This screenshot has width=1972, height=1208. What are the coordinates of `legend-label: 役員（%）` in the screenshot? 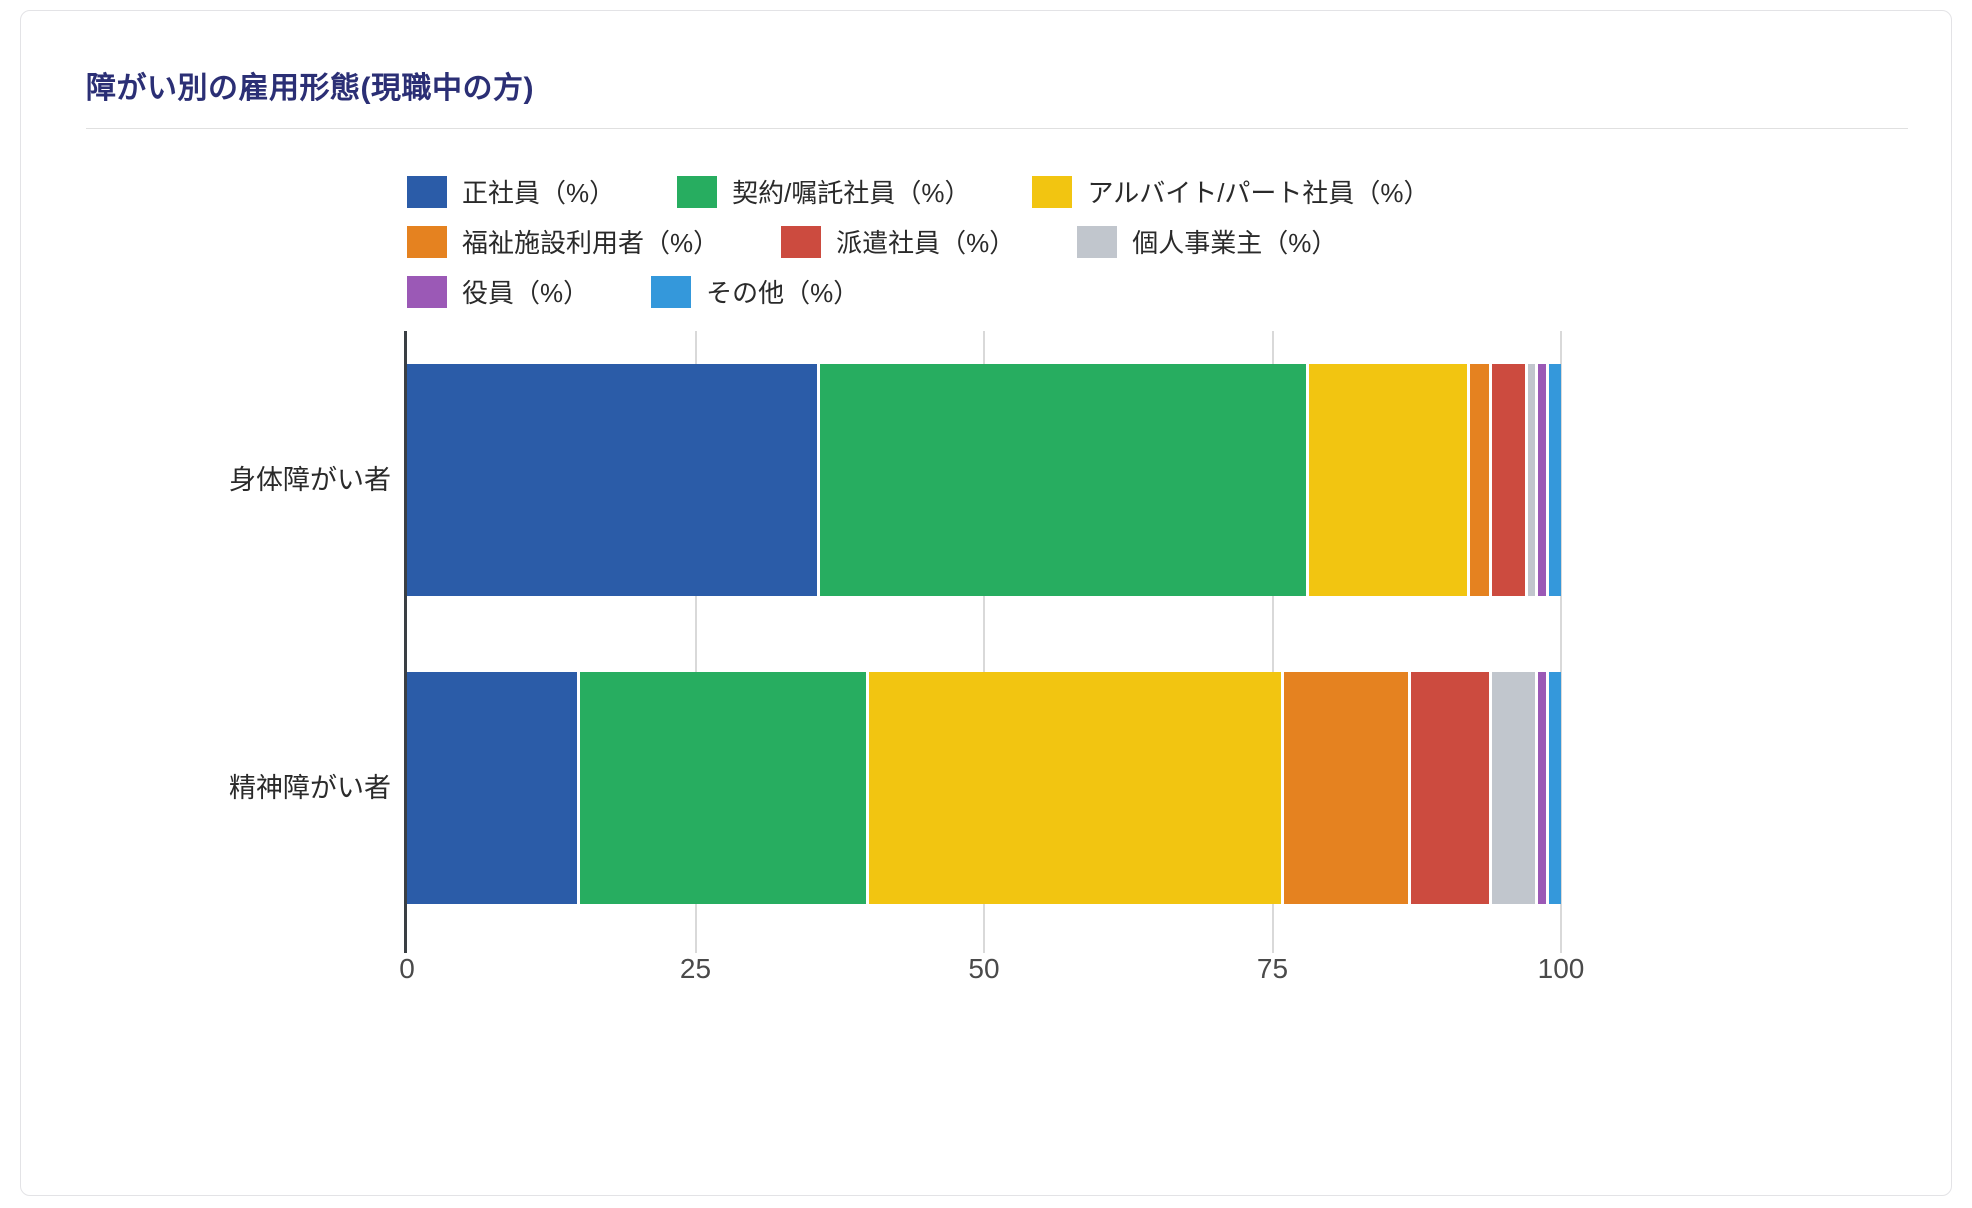 It's located at (526, 293).